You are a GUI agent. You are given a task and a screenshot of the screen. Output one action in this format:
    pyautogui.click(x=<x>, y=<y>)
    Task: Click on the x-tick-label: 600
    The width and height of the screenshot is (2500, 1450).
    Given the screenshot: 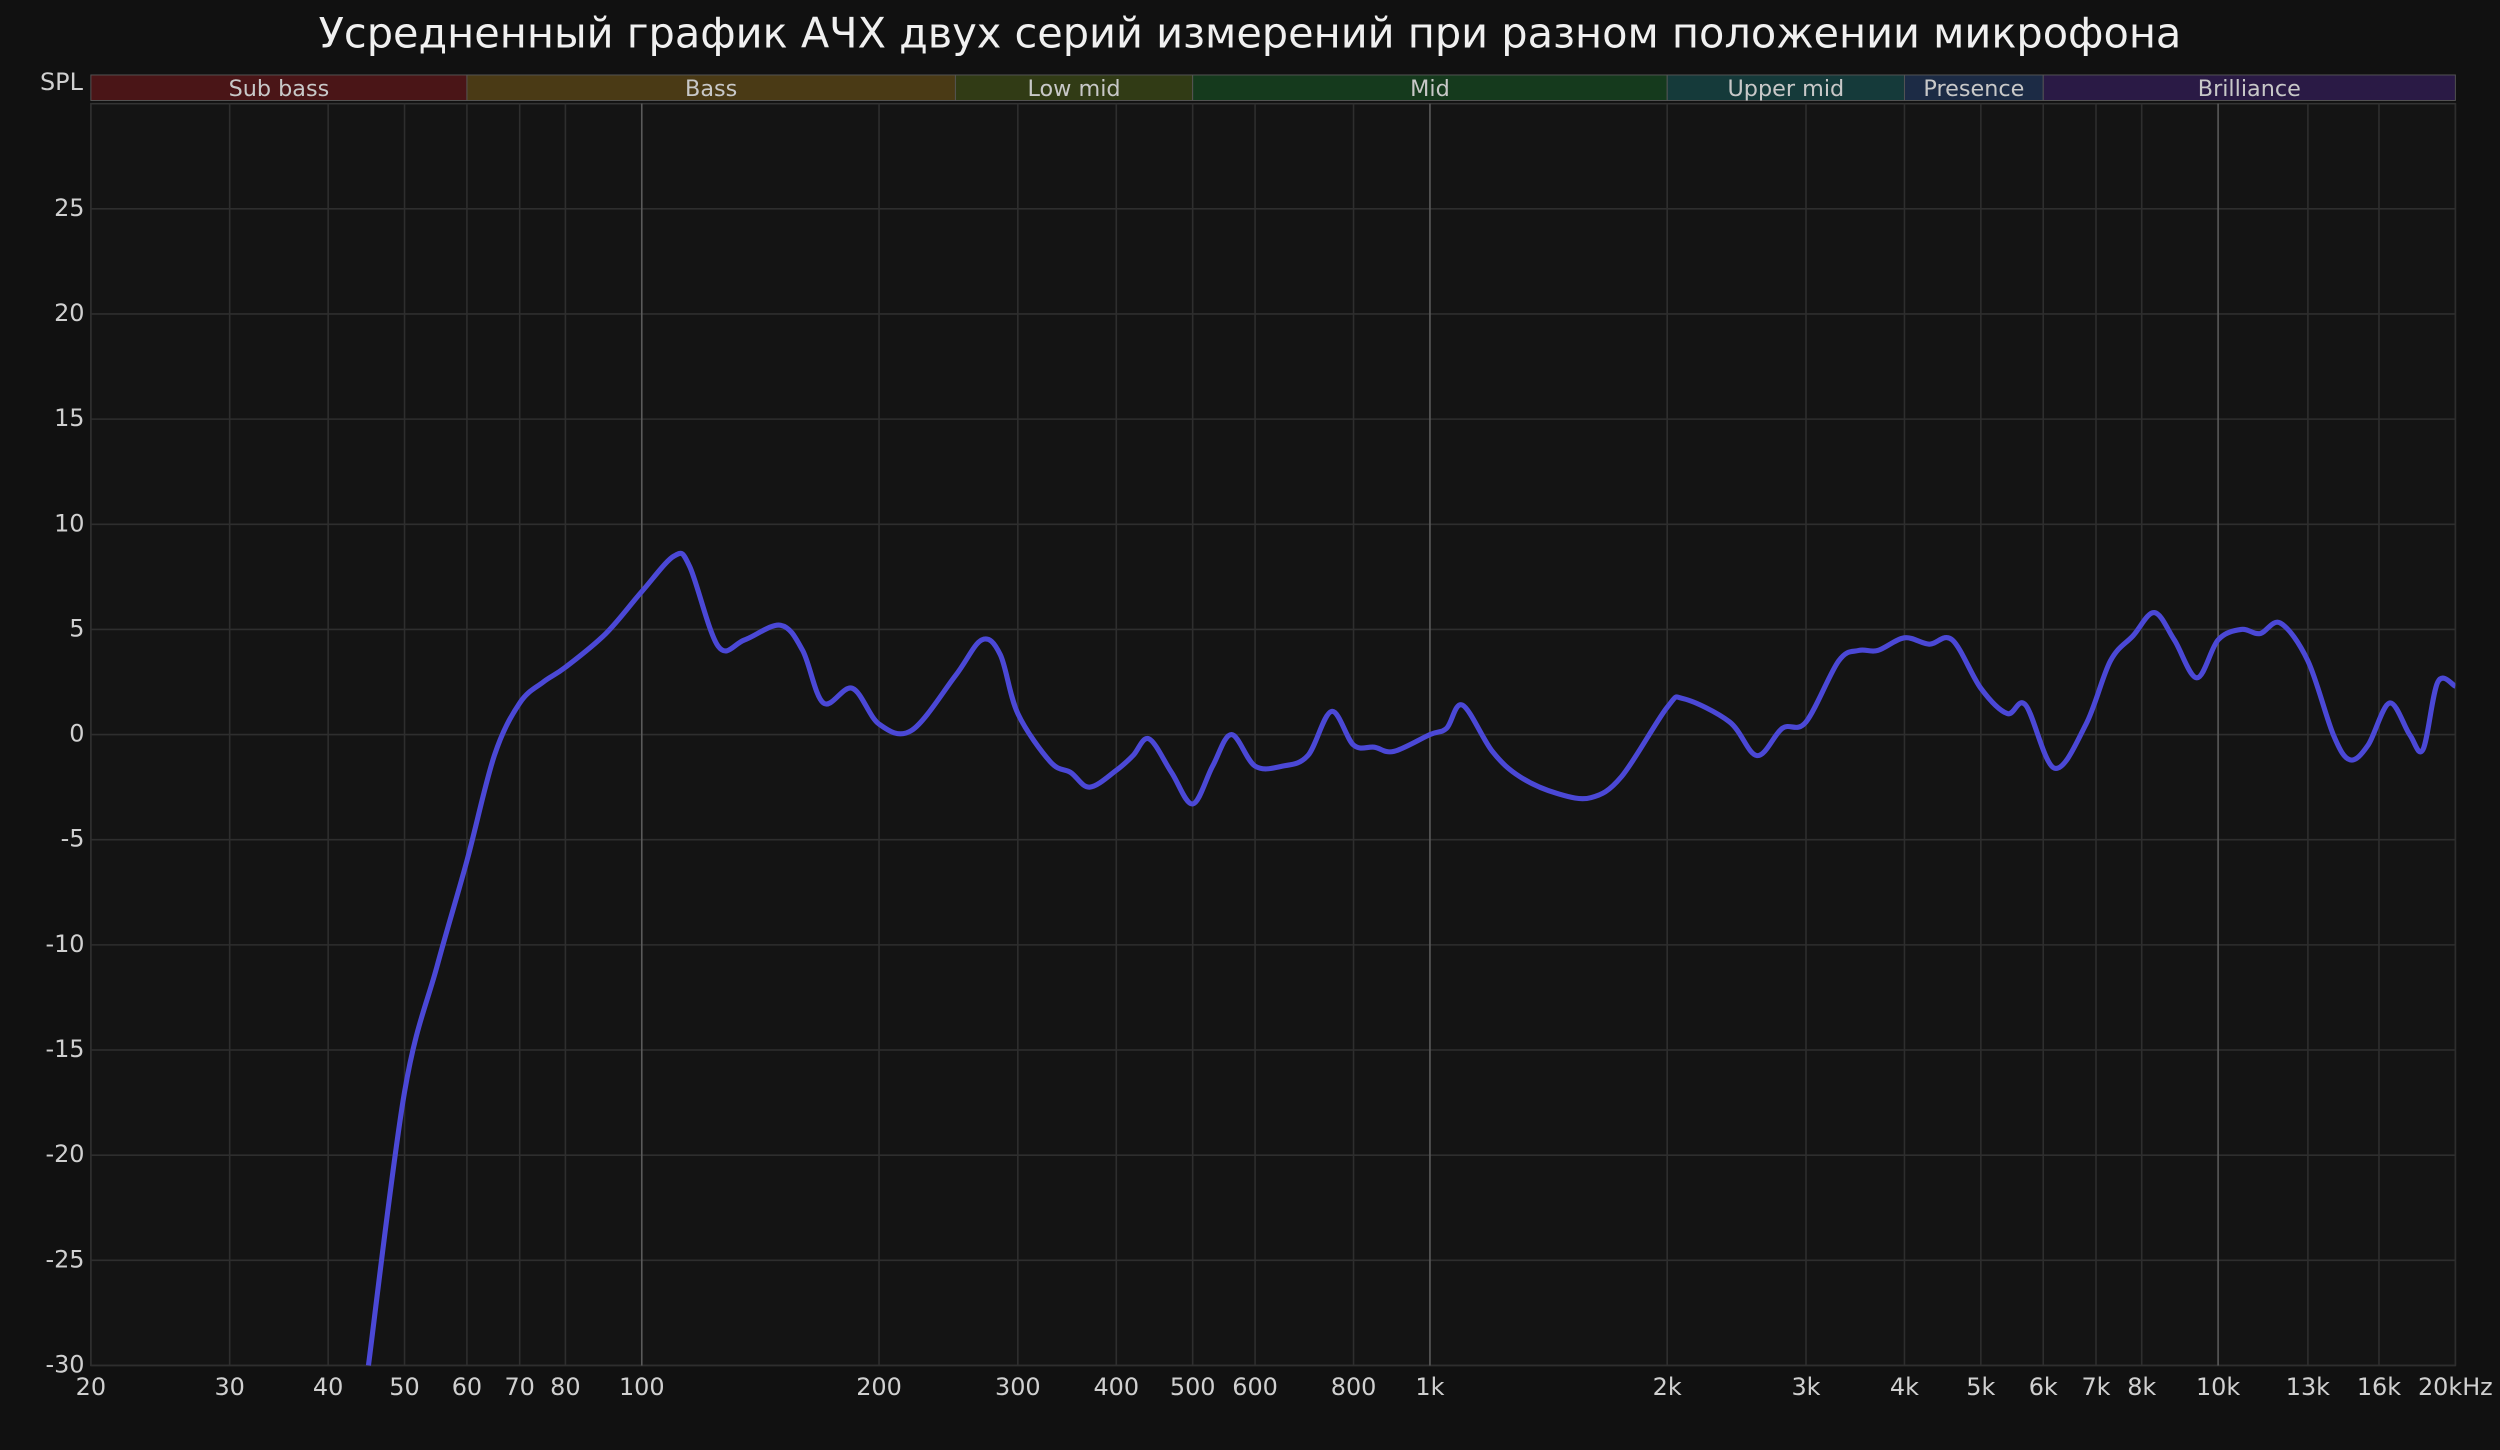 What is the action you would take?
    pyautogui.click(x=1255, y=1387)
    